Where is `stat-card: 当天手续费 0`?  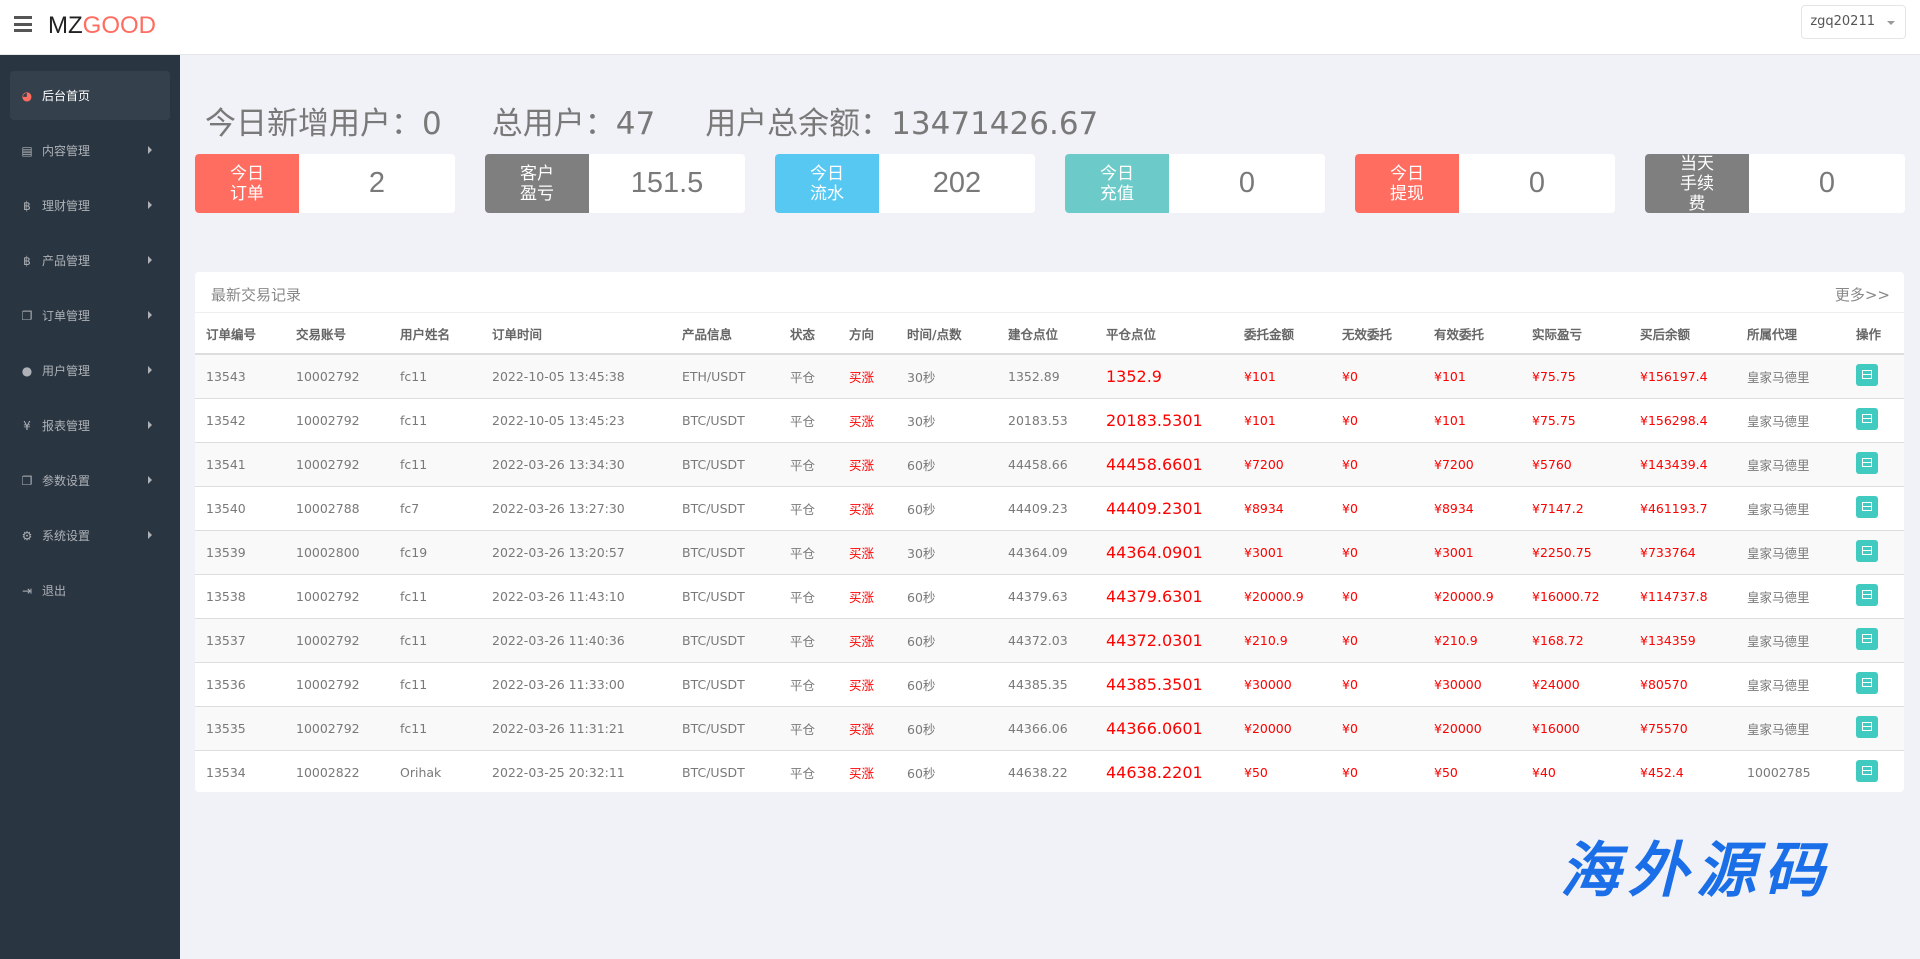 stat-card: 当天手续费 0 is located at coordinates (1775, 183).